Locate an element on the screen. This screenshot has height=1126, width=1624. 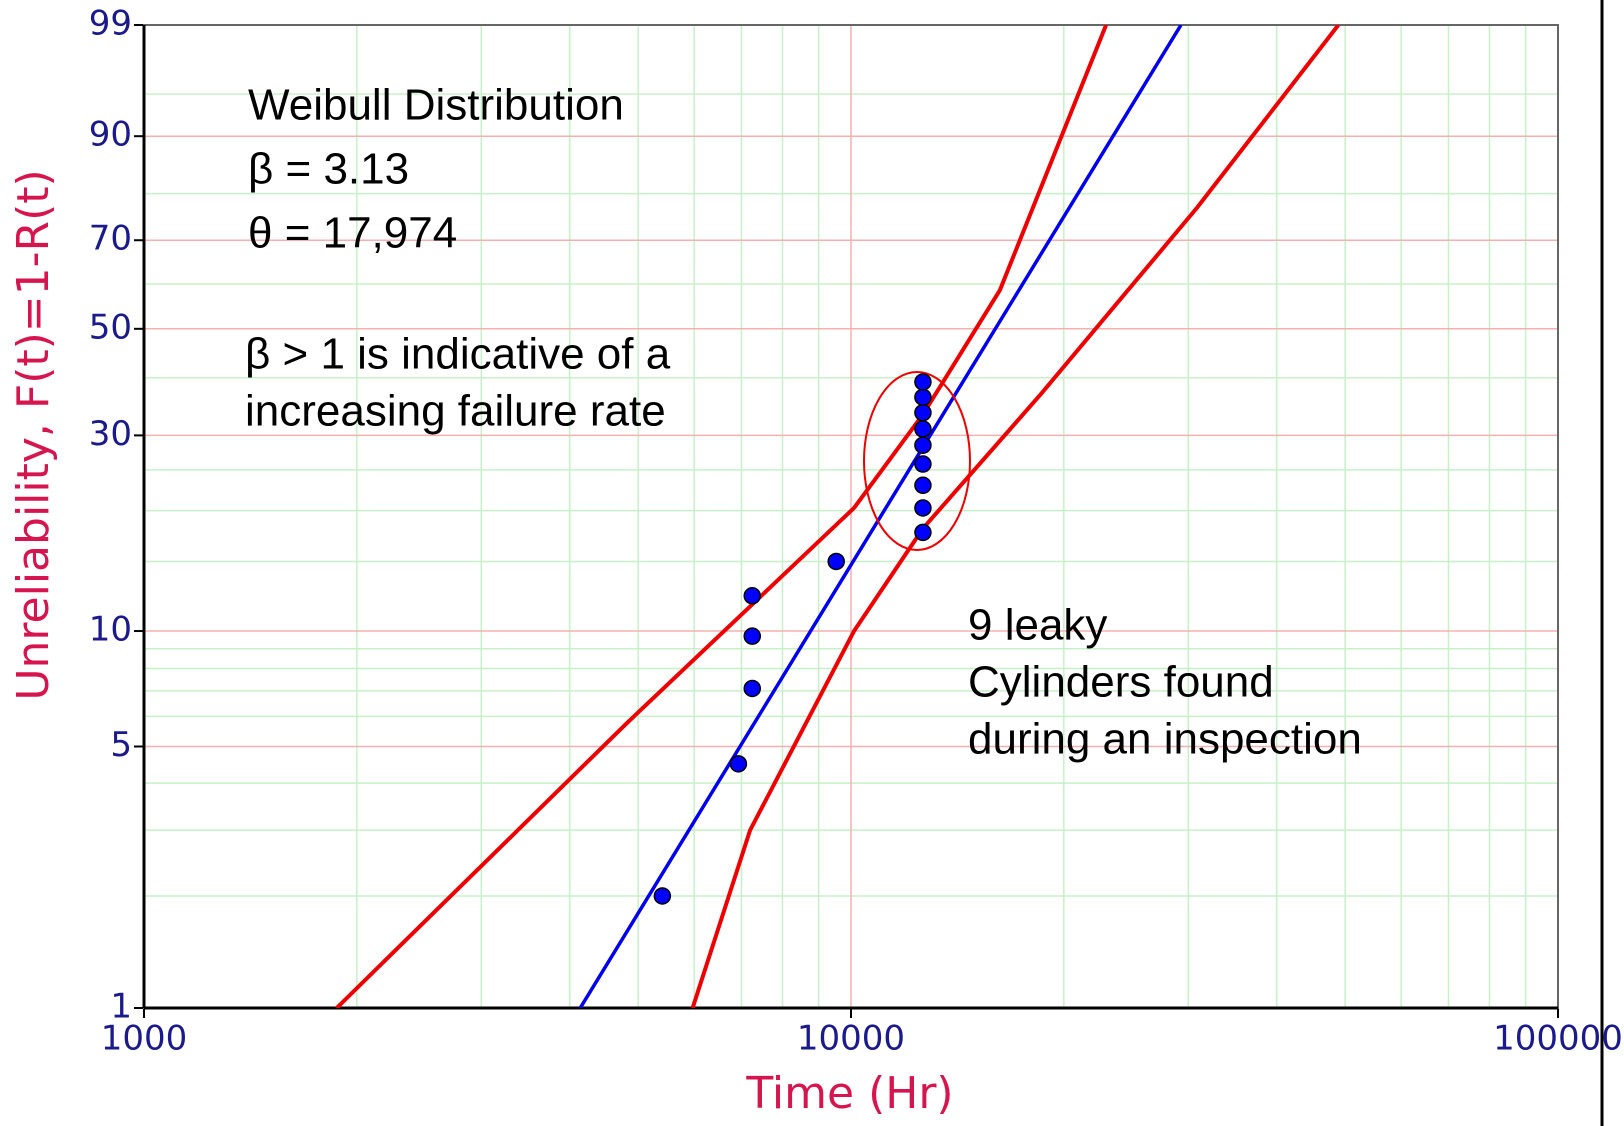
y-tick-label: 30 is located at coordinates (110, 434).